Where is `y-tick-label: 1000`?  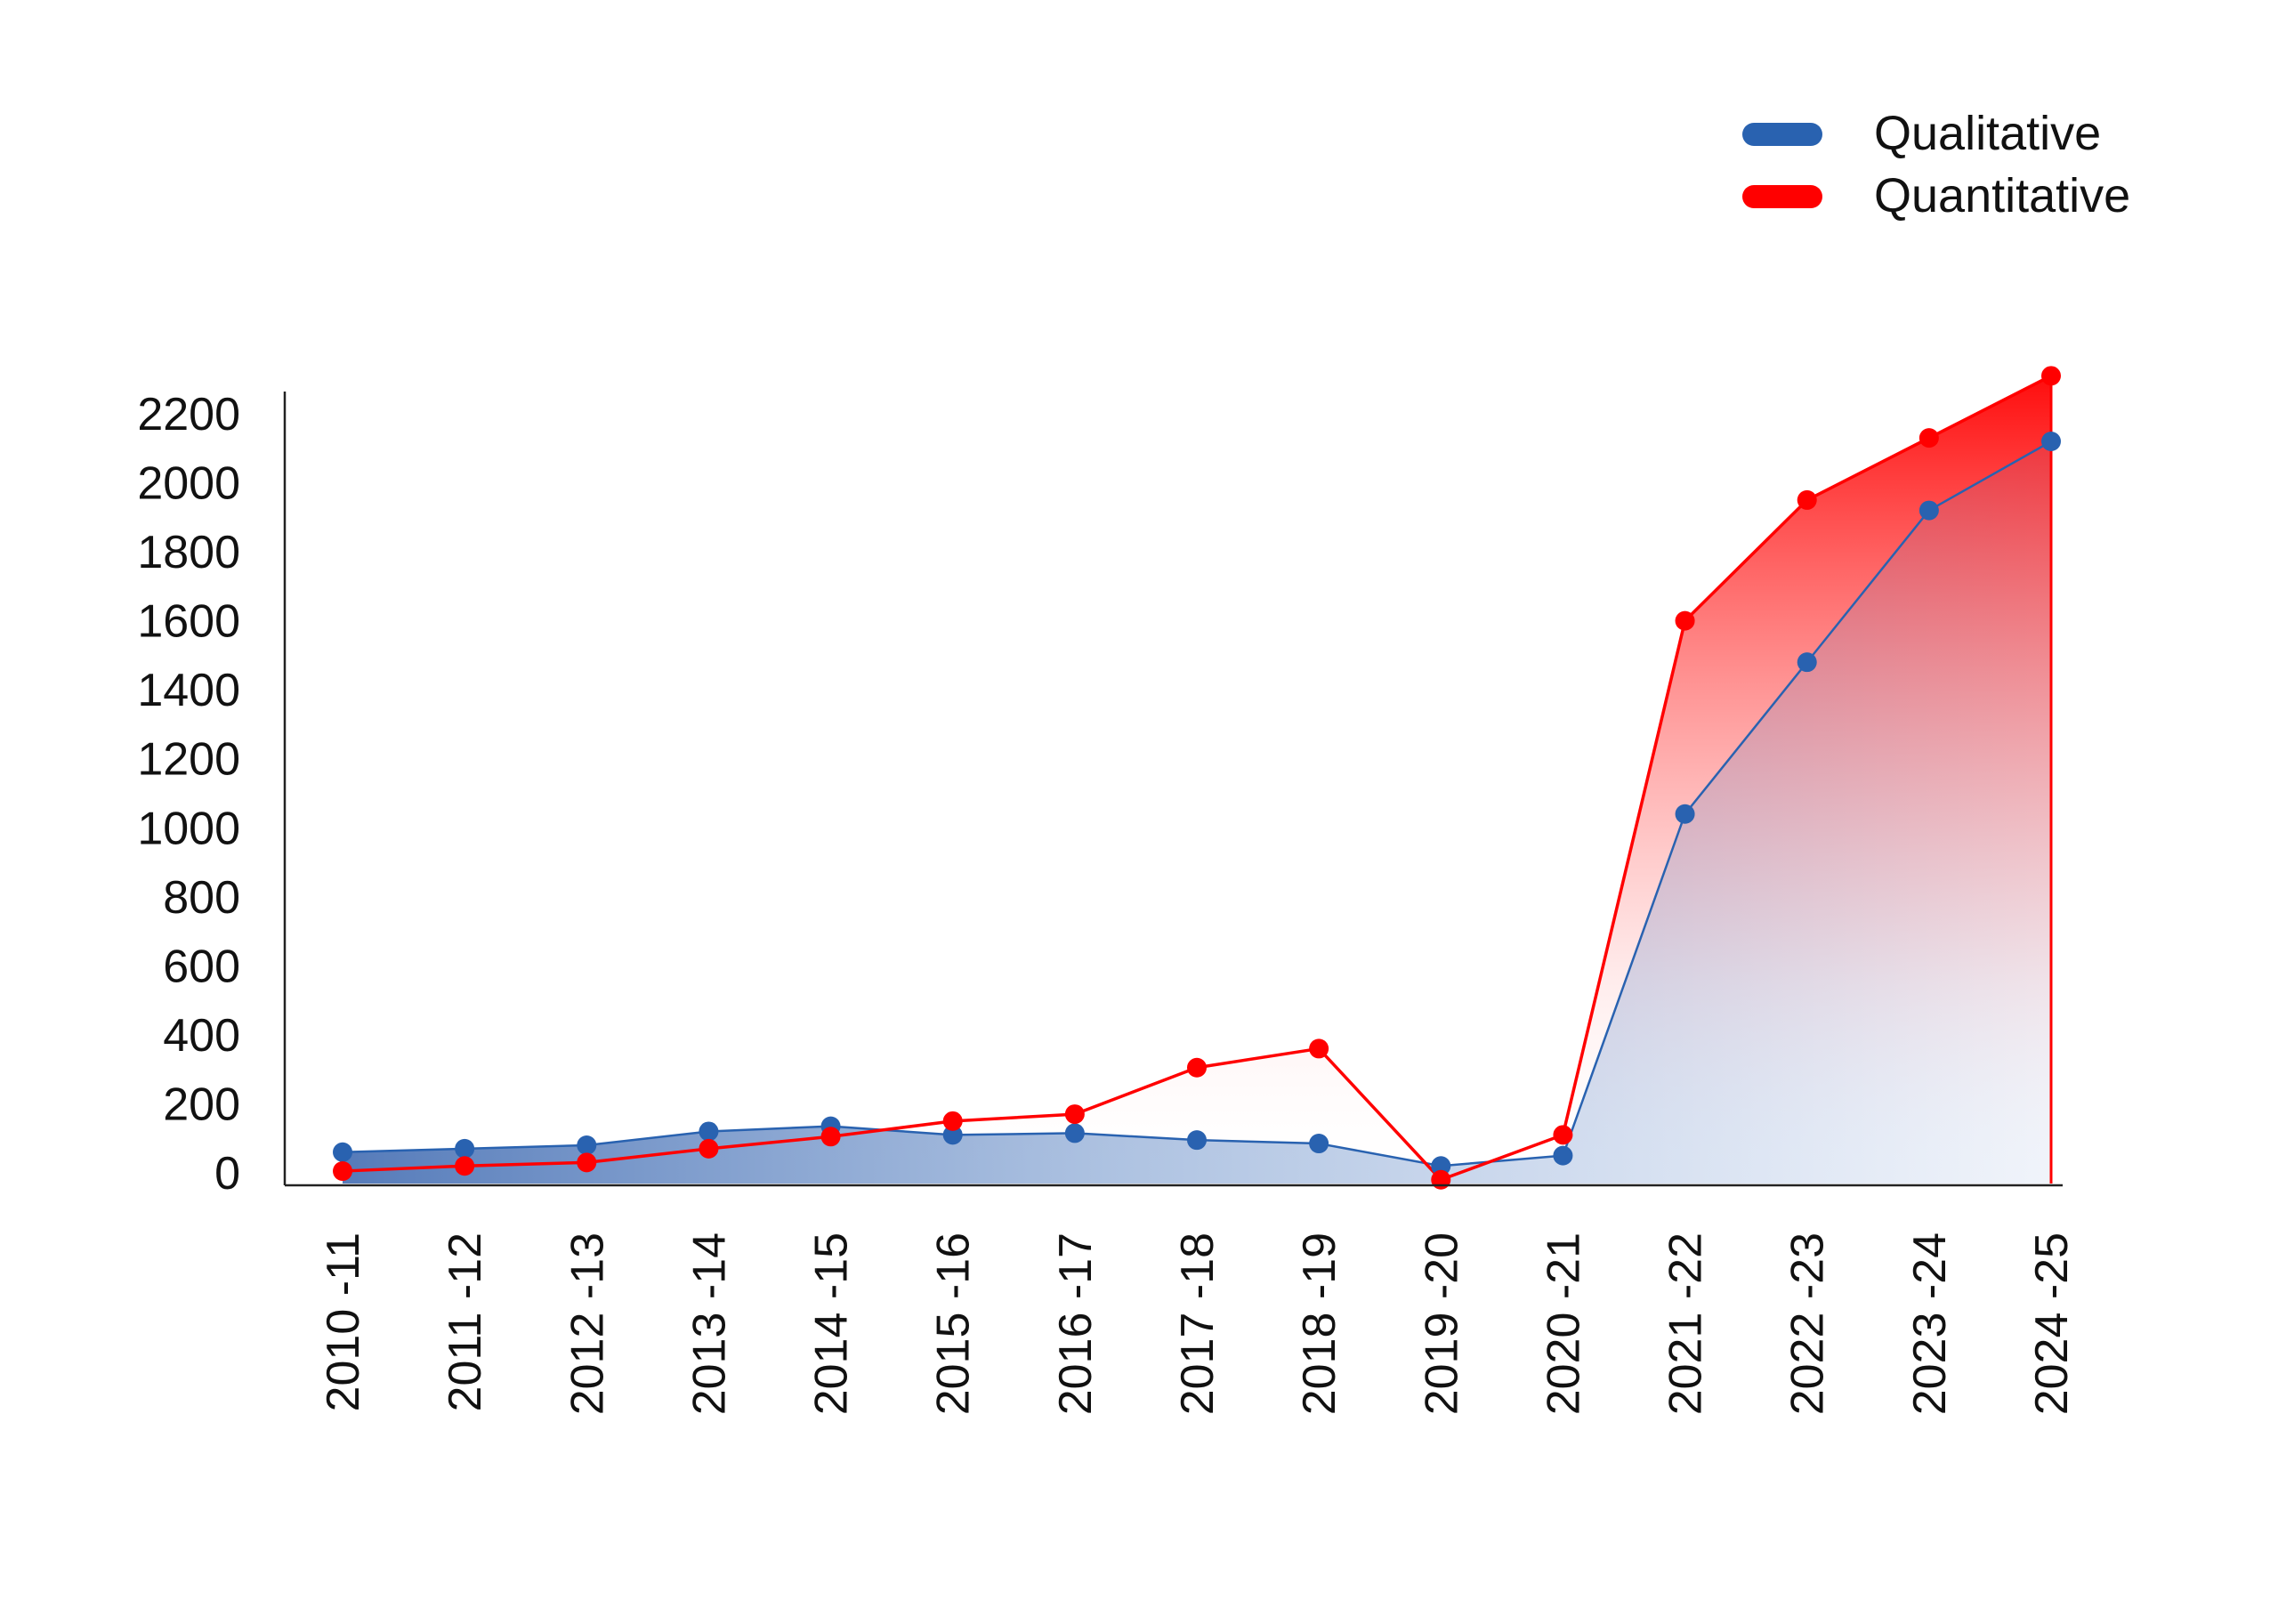
y-tick-label: 1000 is located at coordinates (188, 828).